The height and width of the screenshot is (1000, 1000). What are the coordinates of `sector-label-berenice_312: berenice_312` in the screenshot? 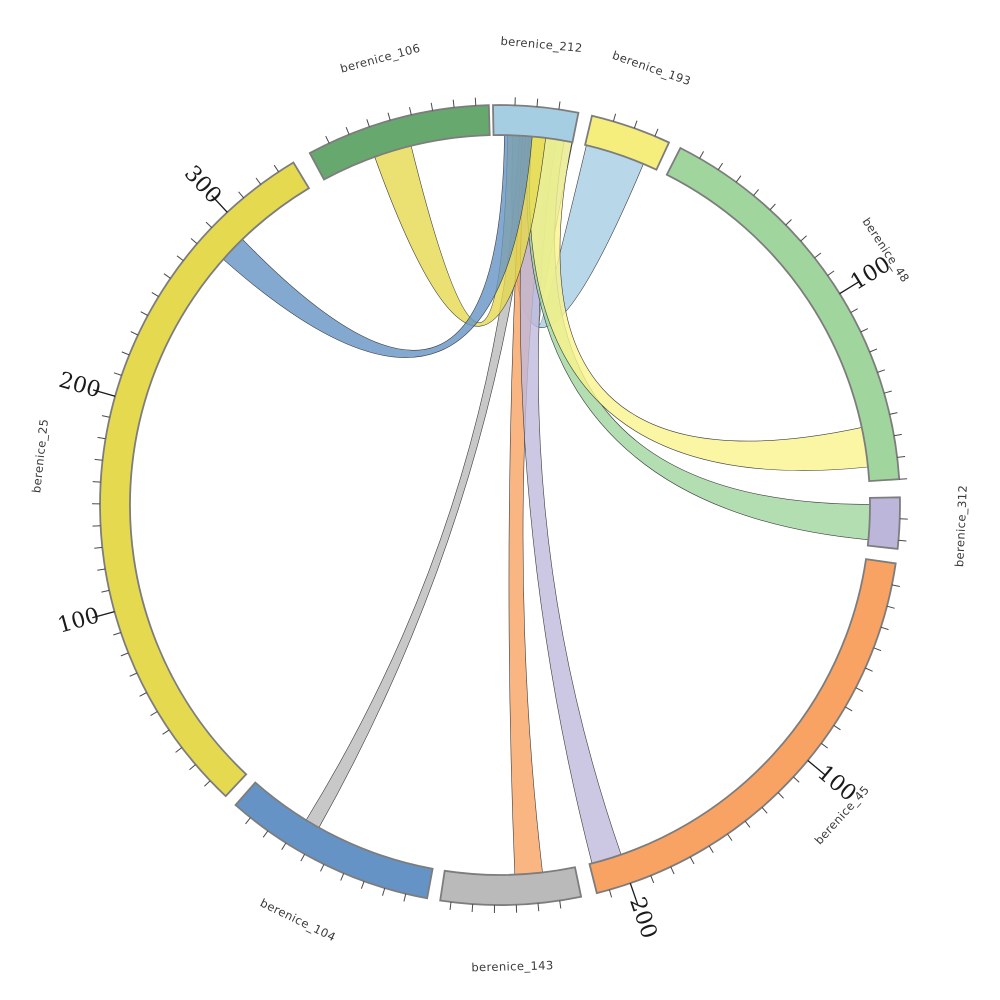 It's located at (961, 526).